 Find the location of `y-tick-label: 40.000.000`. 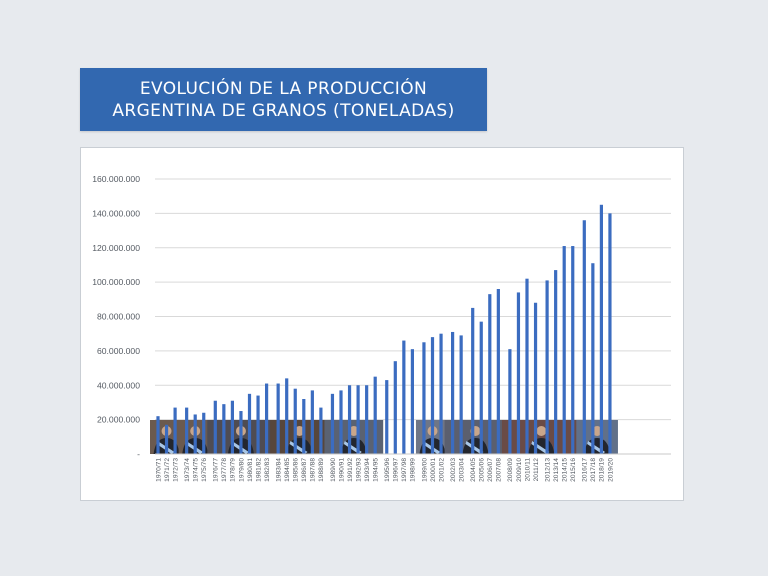

y-tick-label: 40.000.000 is located at coordinates (118, 385).